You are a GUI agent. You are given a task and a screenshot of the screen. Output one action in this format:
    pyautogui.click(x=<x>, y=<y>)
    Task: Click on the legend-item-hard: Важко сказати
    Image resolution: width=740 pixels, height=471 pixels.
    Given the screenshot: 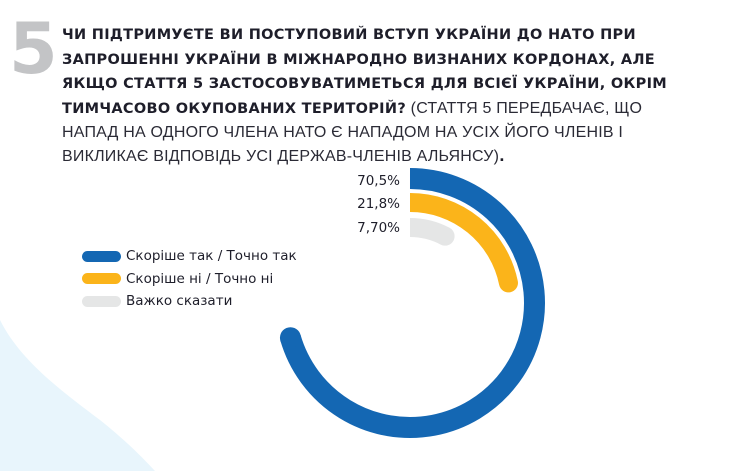 What is the action you would take?
    pyautogui.click(x=189, y=301)
    